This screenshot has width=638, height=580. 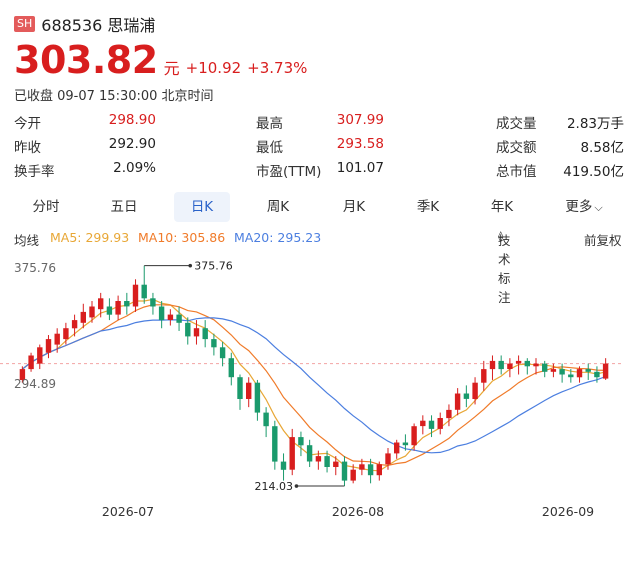 I want to click on adjust-mode-button: 前复权, so click(x=603, y=240).